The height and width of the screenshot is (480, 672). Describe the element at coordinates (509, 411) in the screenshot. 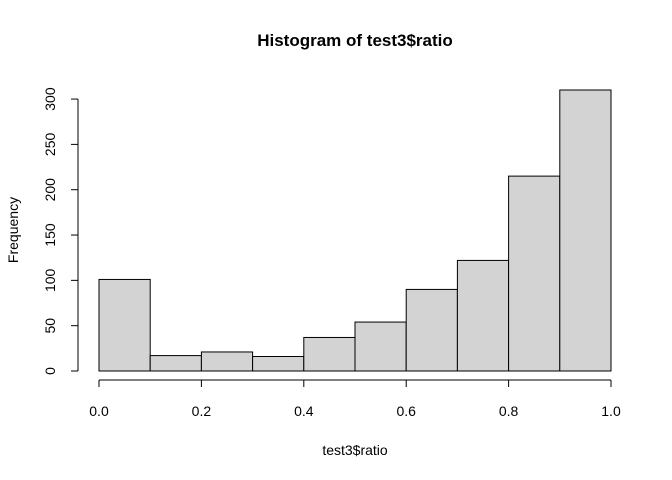

I see `x-tick-label-4: 0.8` at that location.